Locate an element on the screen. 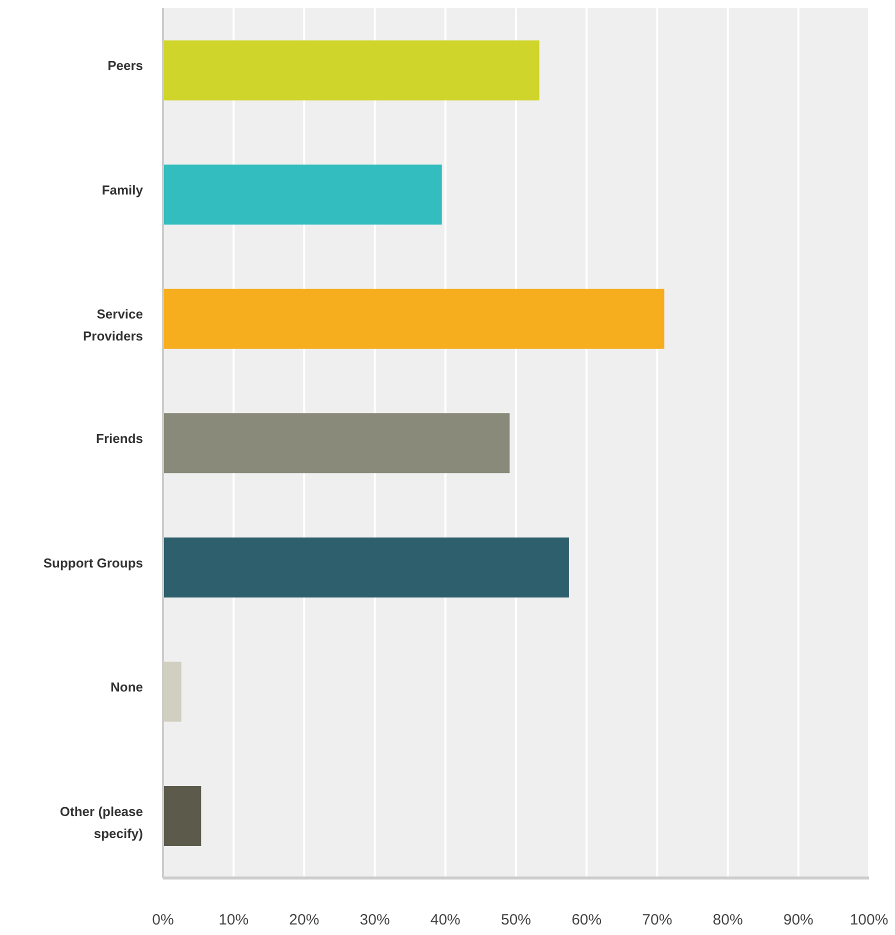  x-tick-label: 60% is located at coordinates (587, 920).